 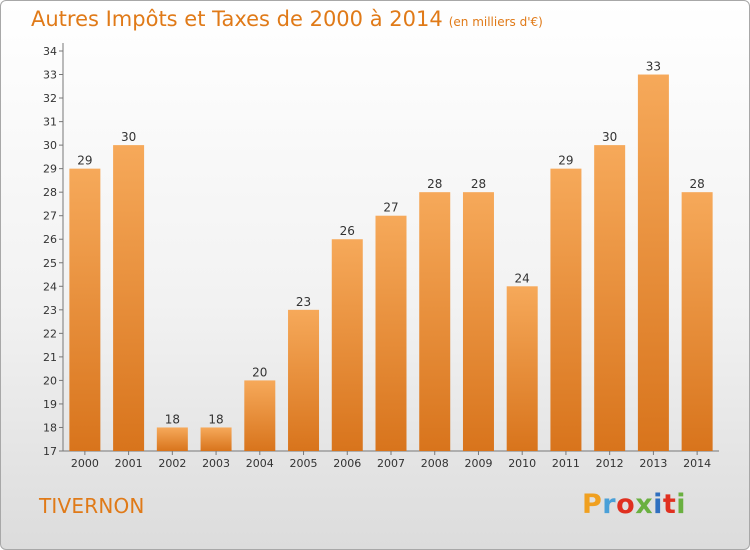 What do you see at coordinates (653, 463) in the screenshot?
I see `x-tick-label: 2013` at bounding box center [653, 463].